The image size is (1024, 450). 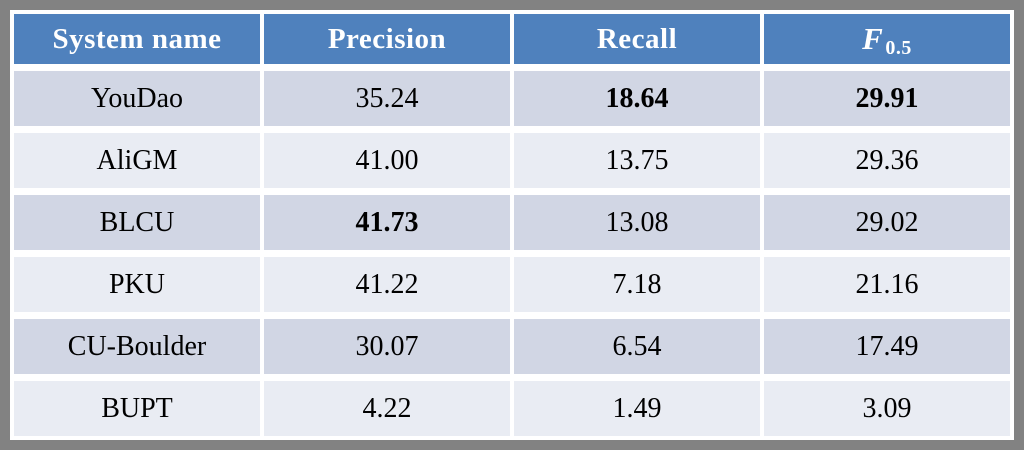 I want to click on cell-f05: 29.02, so click(x=887, y=222).